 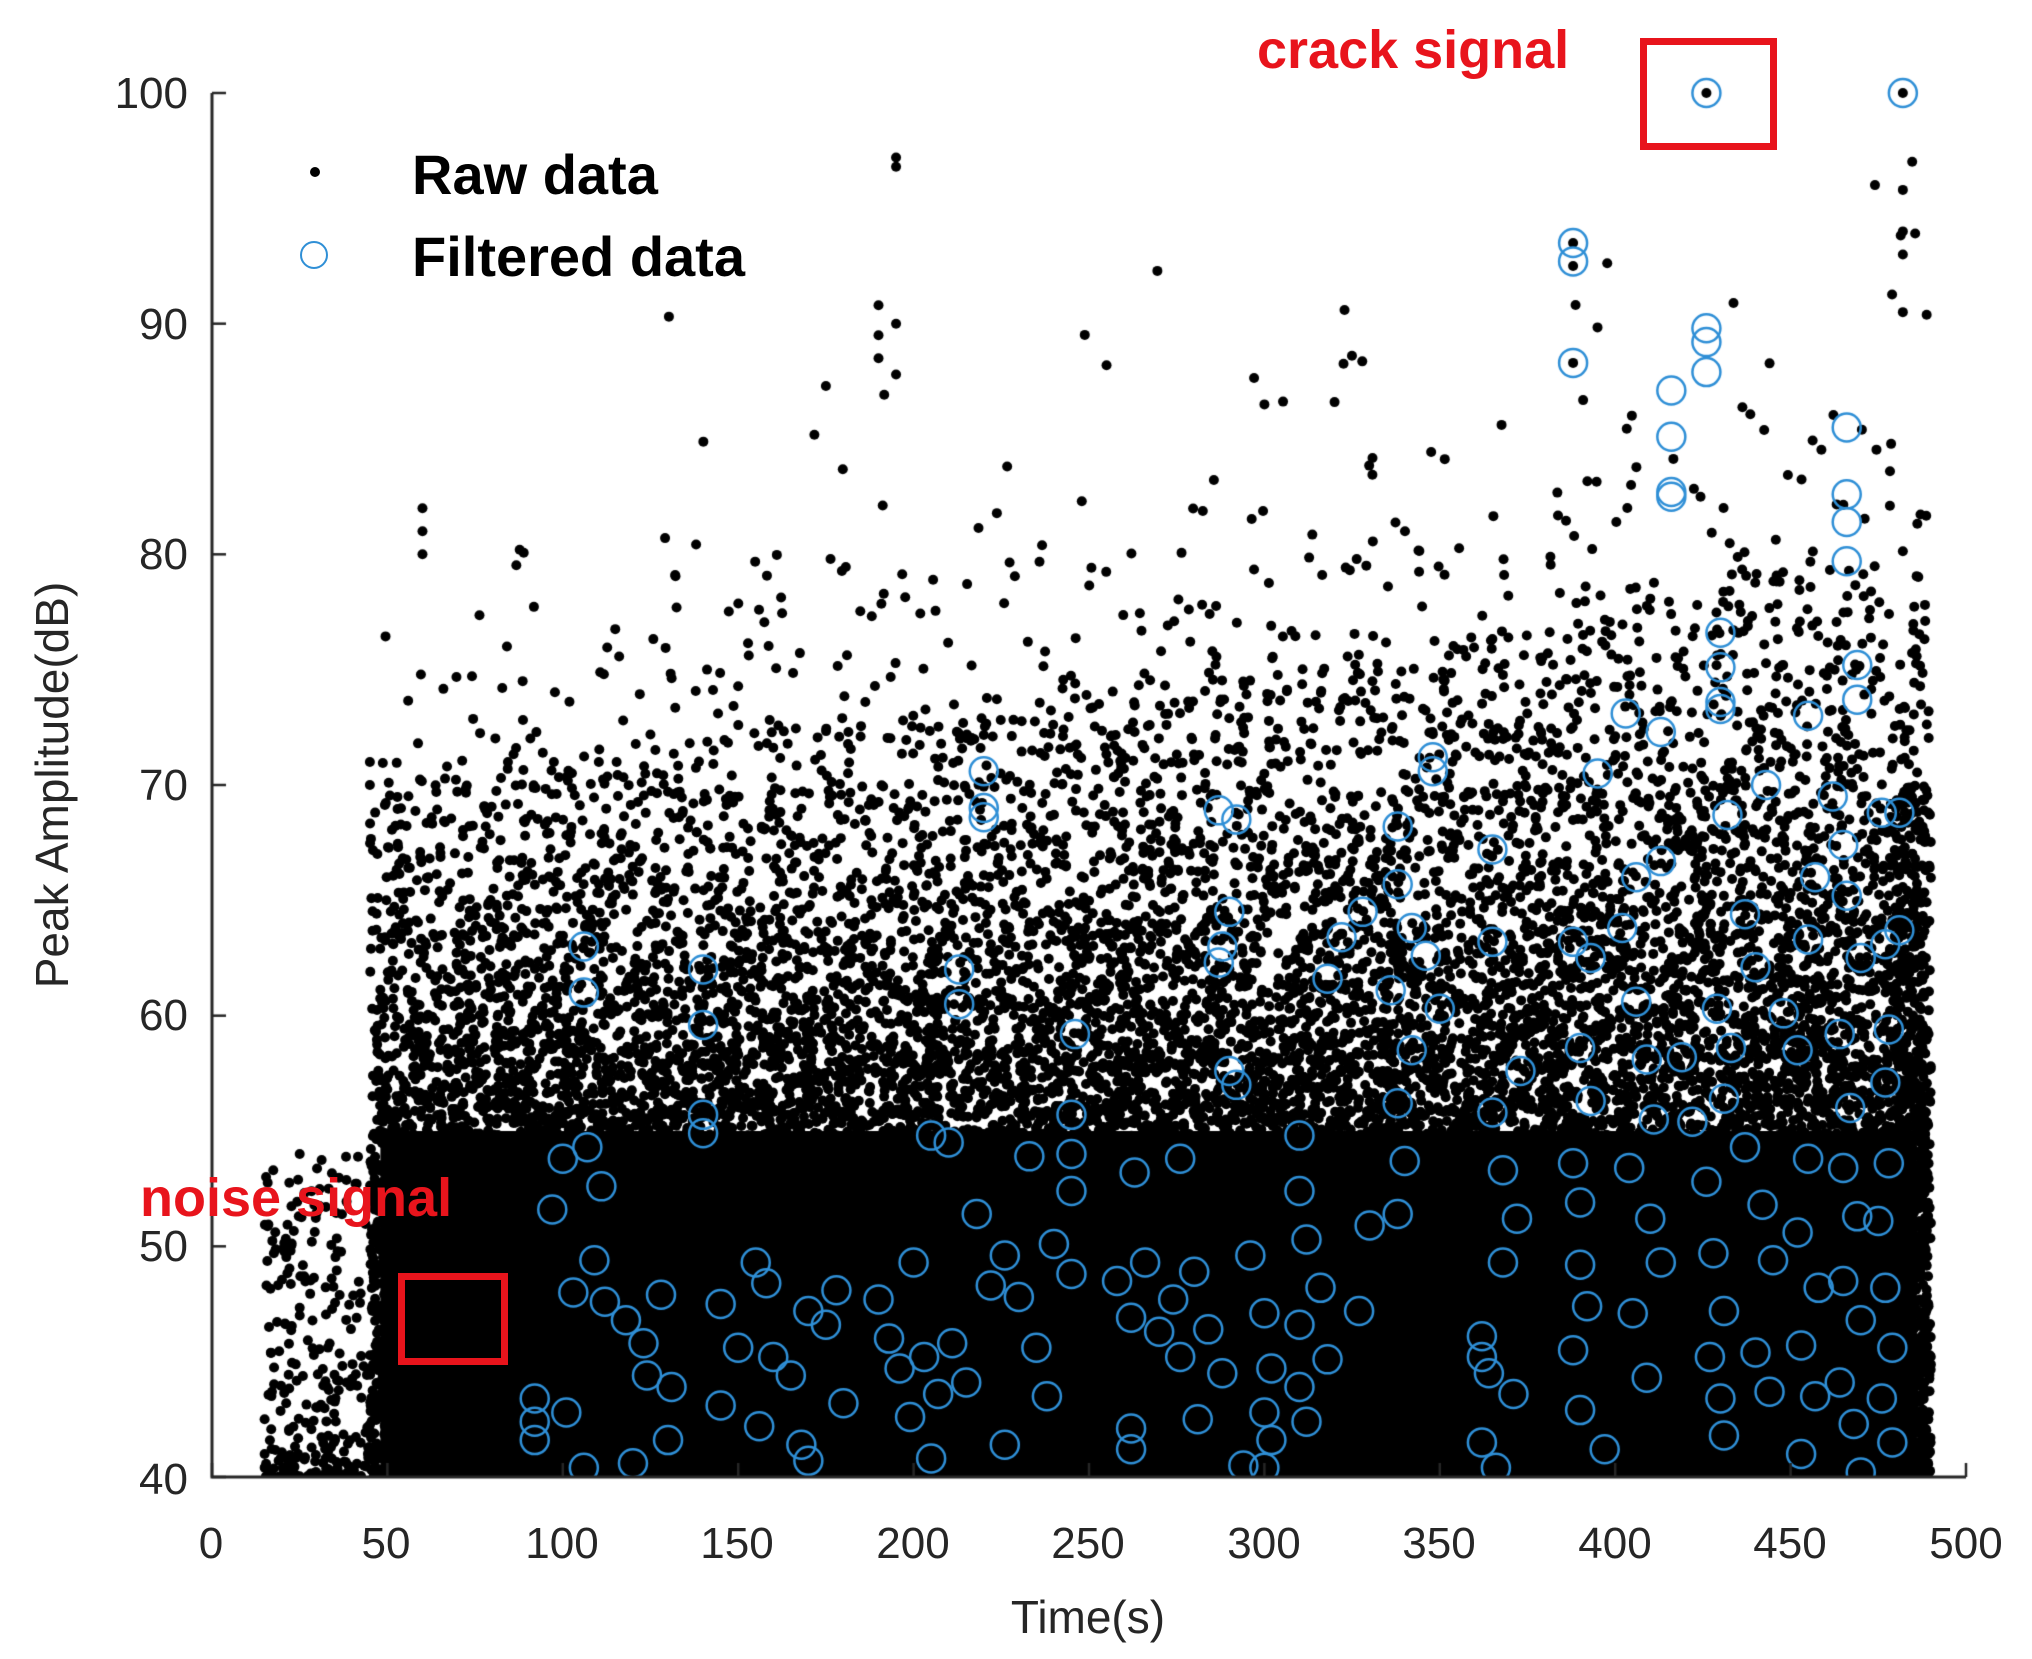 What do you see at coordinates (1790, 1543) in the screenshot?
I see `xtick-label: 450` at bounding box center [1790, 1543].